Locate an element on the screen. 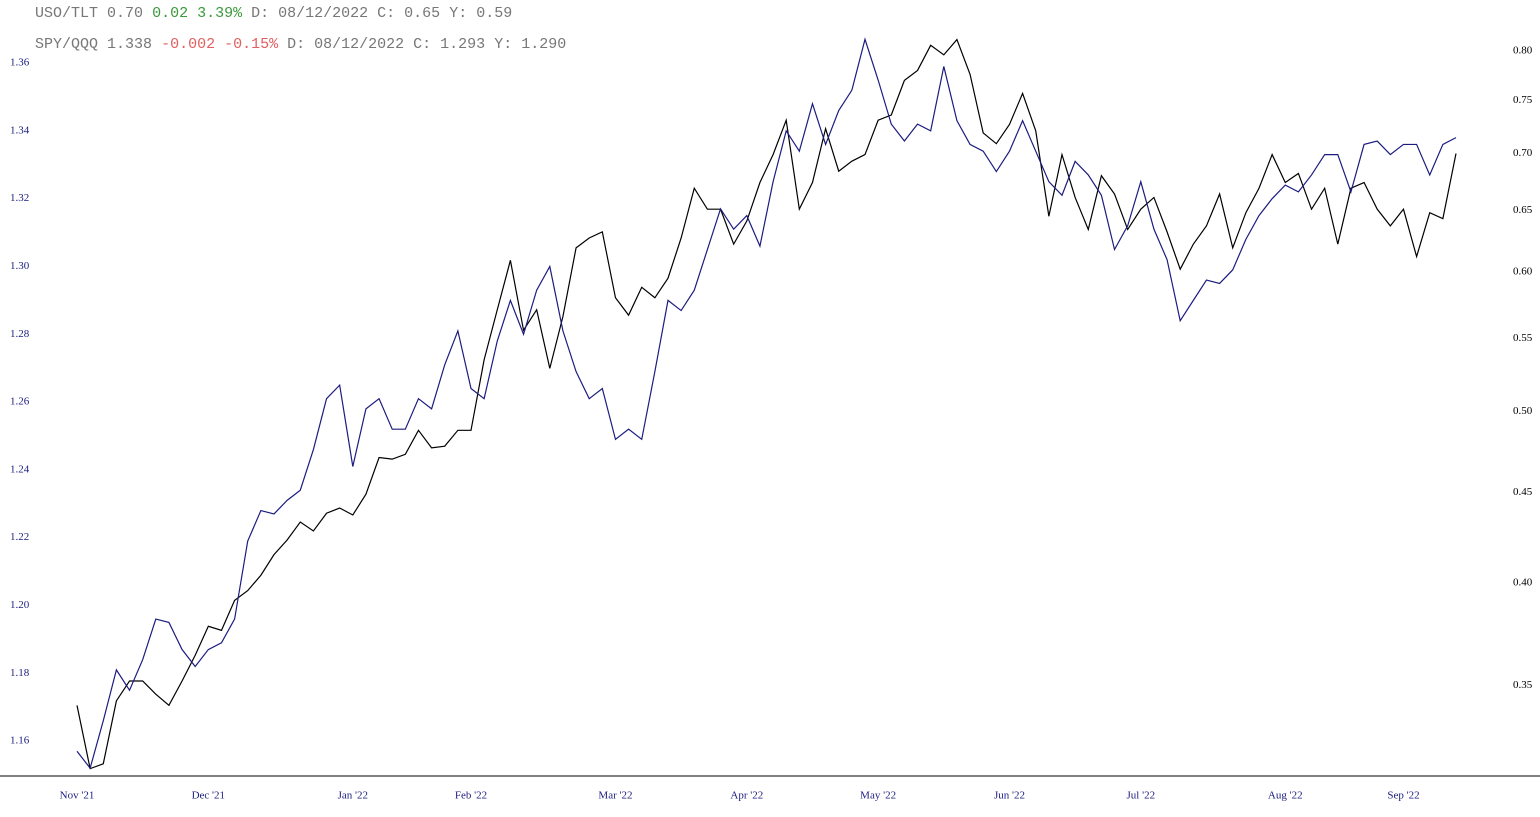  header-field: Y: 0.59 is located at coordinates (480, 13).